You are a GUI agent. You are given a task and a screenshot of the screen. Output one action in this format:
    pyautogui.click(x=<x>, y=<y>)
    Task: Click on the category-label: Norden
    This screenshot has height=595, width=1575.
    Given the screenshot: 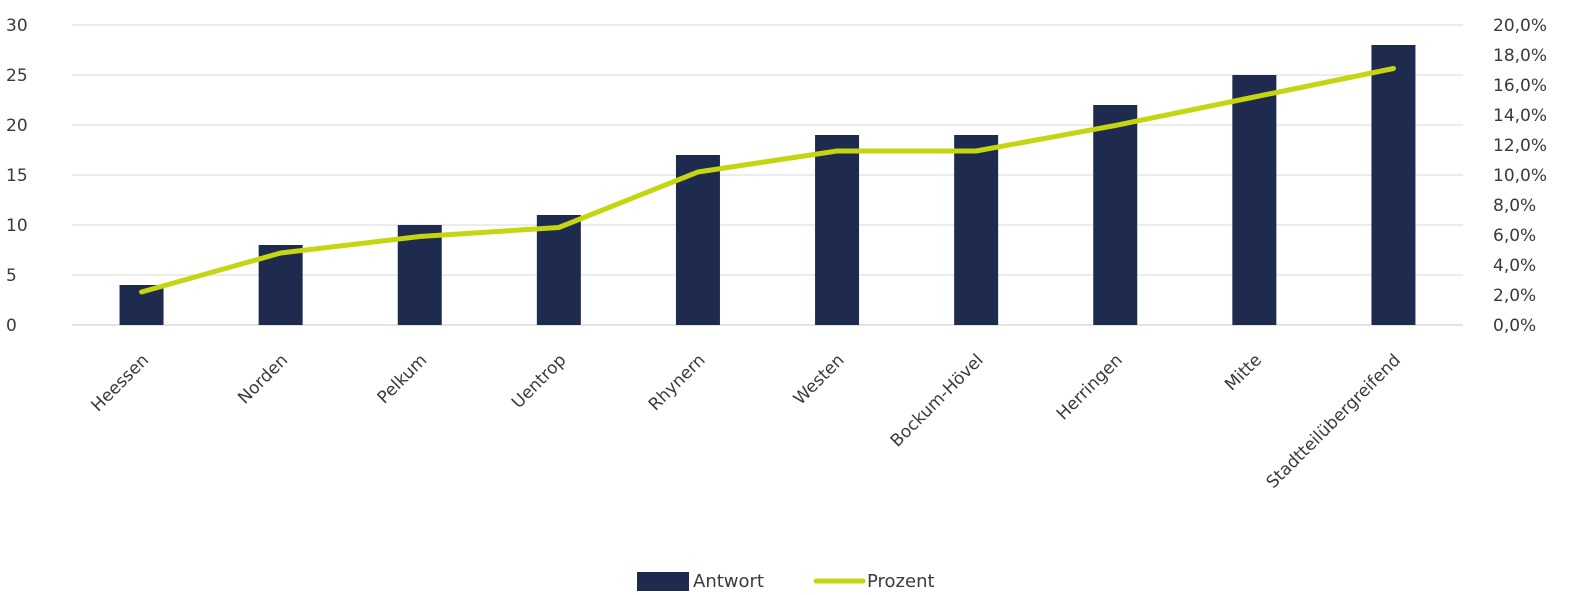 What is the action you would take?
    pyautogui.click(x=263, y=379)
    